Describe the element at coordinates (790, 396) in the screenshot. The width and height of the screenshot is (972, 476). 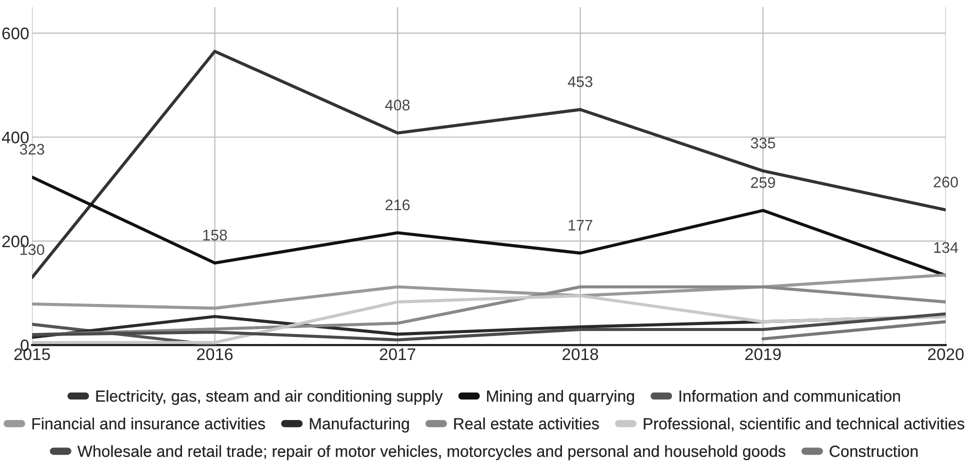
I see `legend-label: Information and communication` at that location.